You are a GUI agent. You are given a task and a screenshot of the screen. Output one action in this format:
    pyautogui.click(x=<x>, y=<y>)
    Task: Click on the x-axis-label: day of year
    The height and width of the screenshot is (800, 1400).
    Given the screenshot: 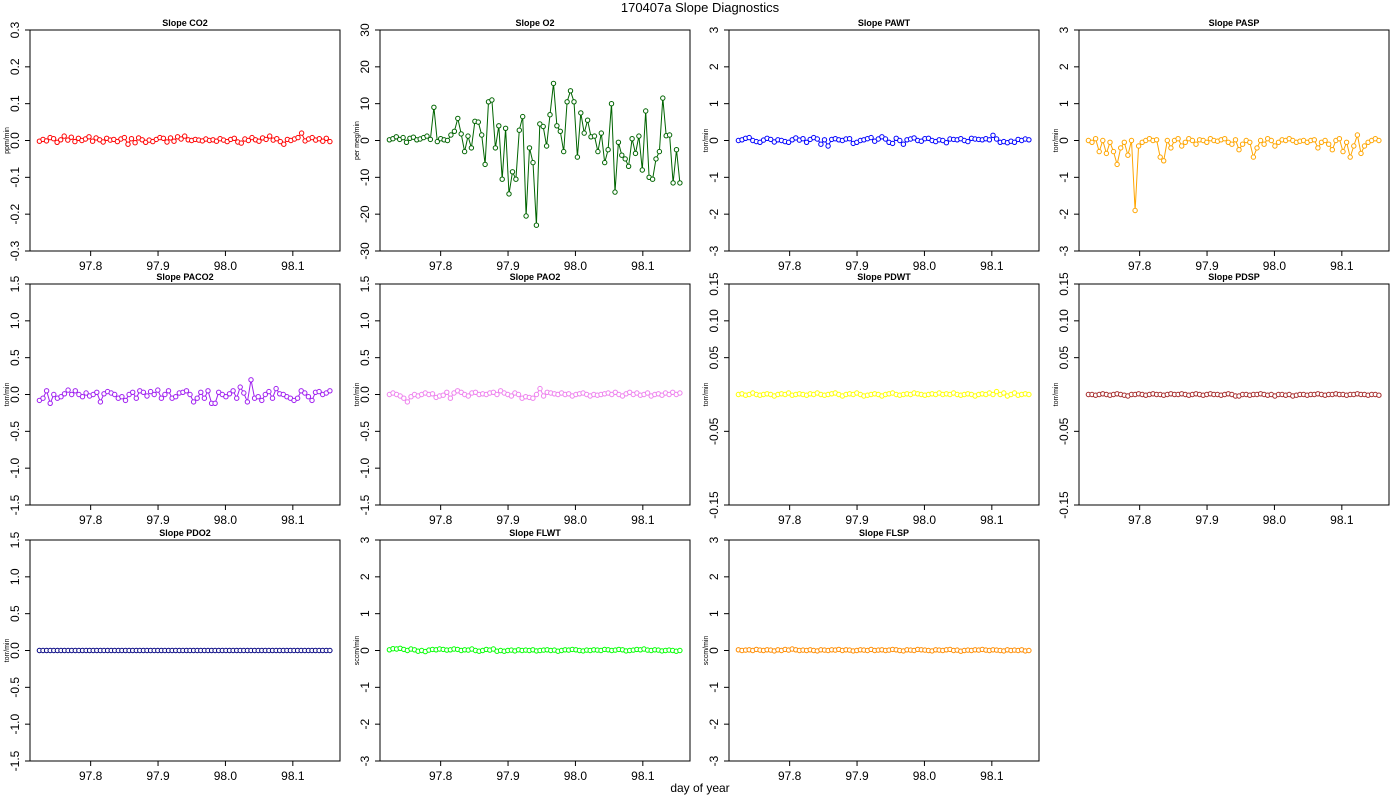 What is the action you would take?
    pyautogui.click(x=700, y=788)
    